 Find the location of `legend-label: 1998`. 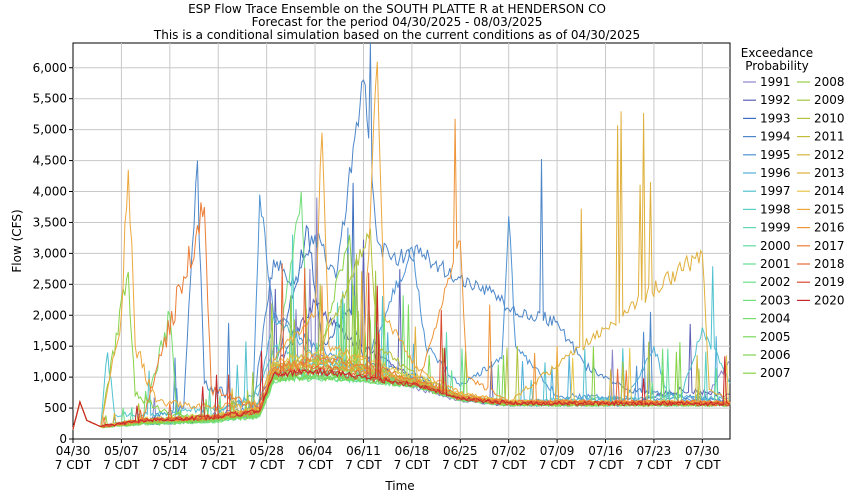

legend-label: 1998 is located at coordinates (775, 209).